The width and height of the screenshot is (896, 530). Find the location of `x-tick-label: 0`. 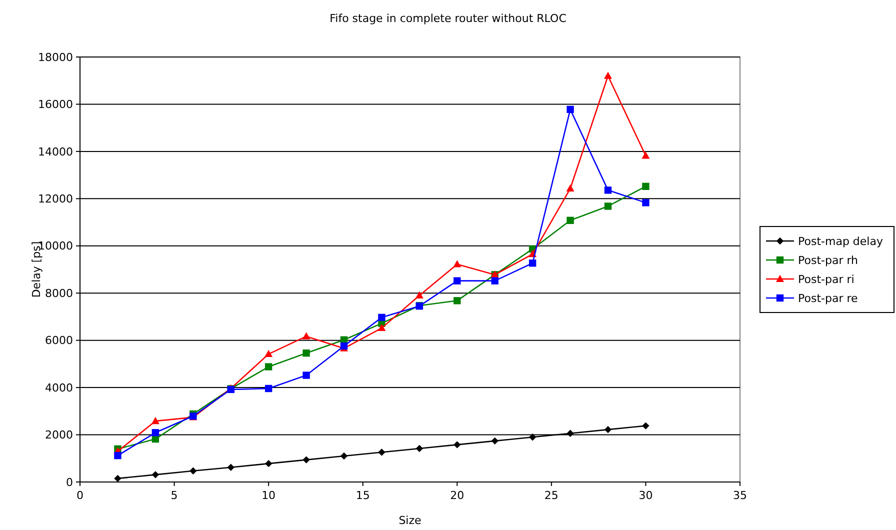

x-tick-label: 0 is located at coordinates (80, 495).